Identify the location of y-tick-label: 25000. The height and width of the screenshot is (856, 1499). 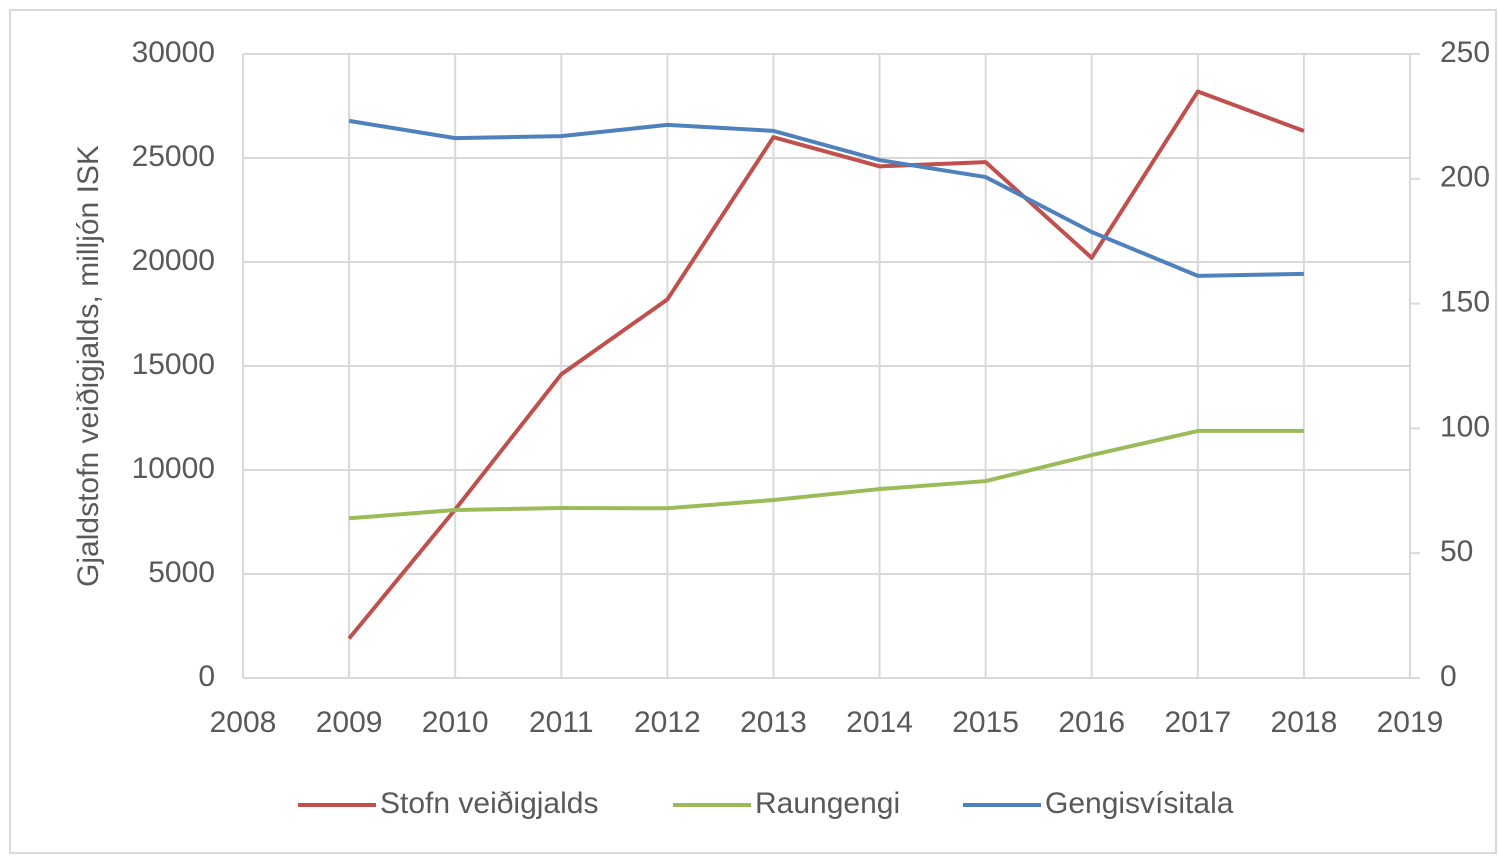
(173, 156).